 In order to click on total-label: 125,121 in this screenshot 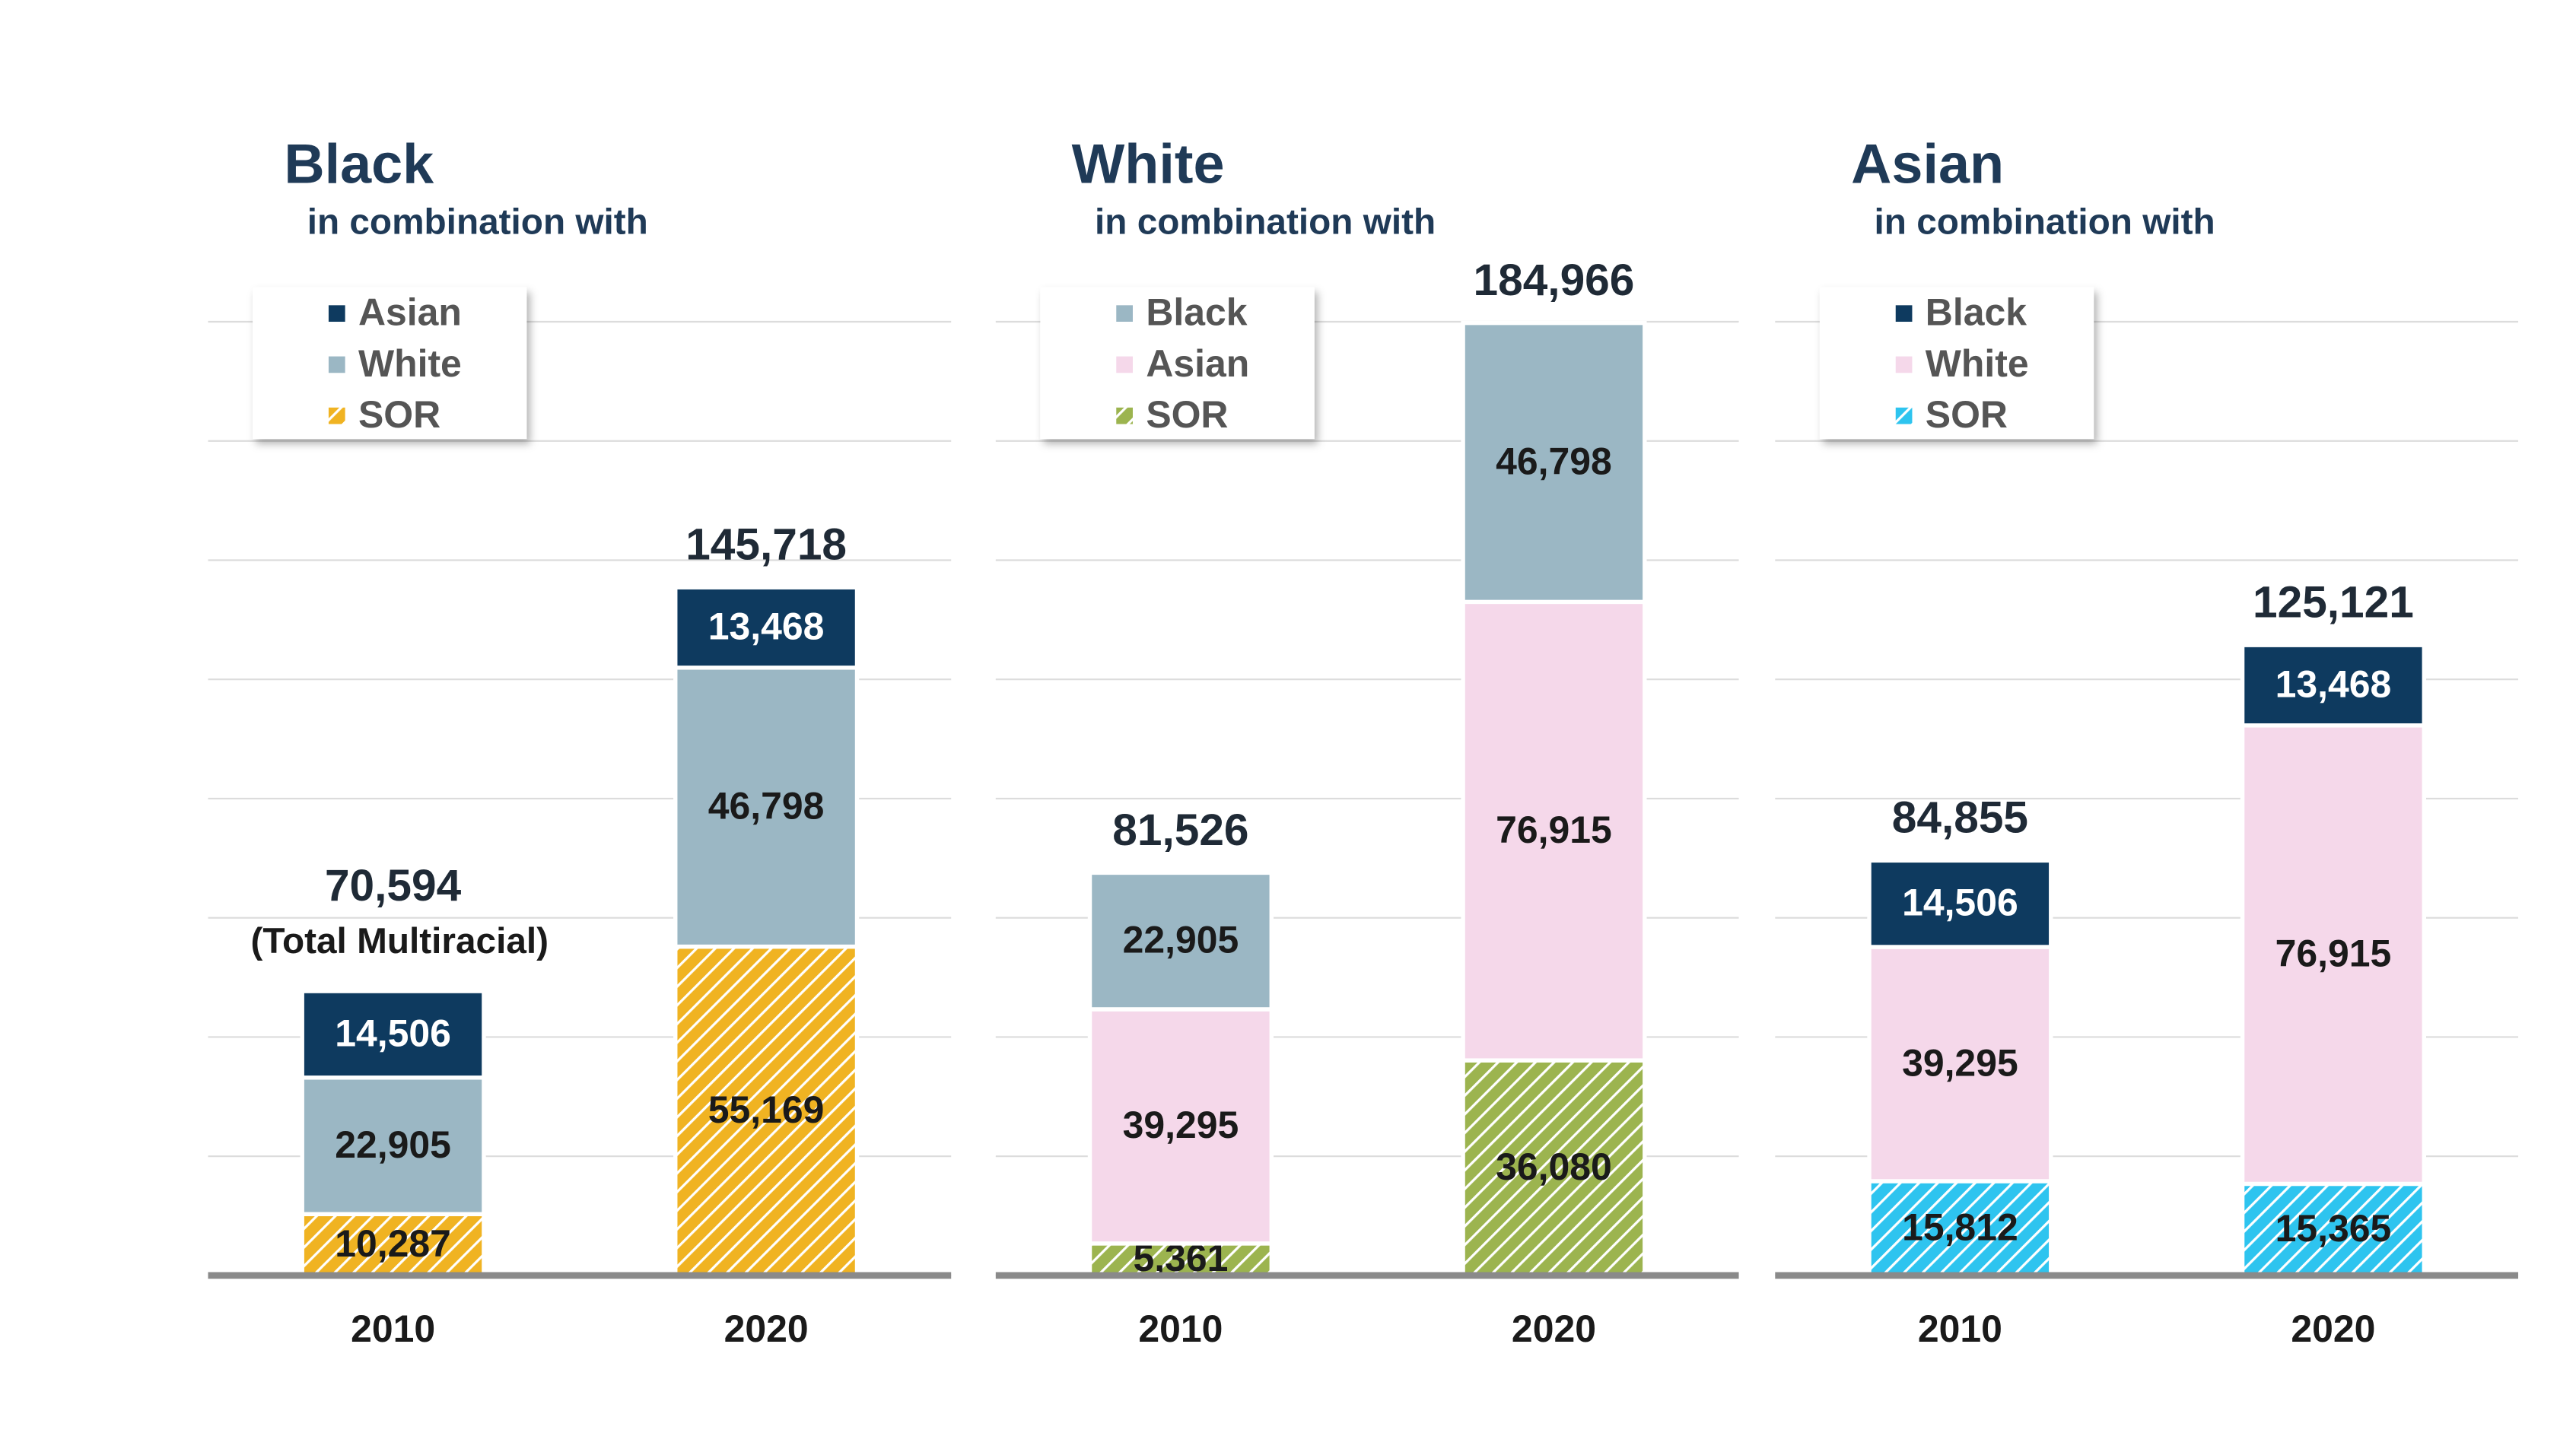, I will do `click(2333, 603)`.